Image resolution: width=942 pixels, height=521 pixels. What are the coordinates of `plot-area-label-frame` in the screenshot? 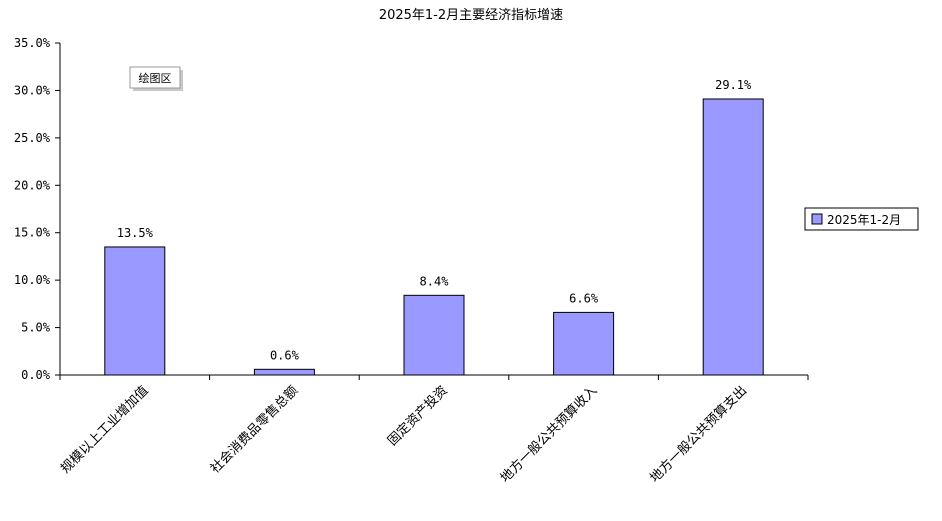 It's located at (155, 77).